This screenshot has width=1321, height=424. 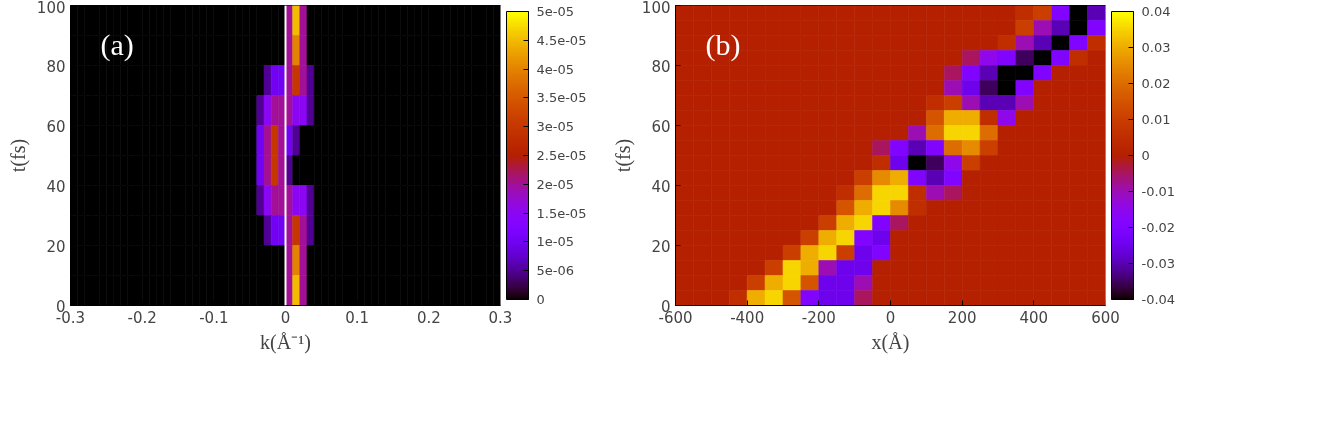 I want to click on color-bar-label: -0.04, so click(x=1158, y=299).